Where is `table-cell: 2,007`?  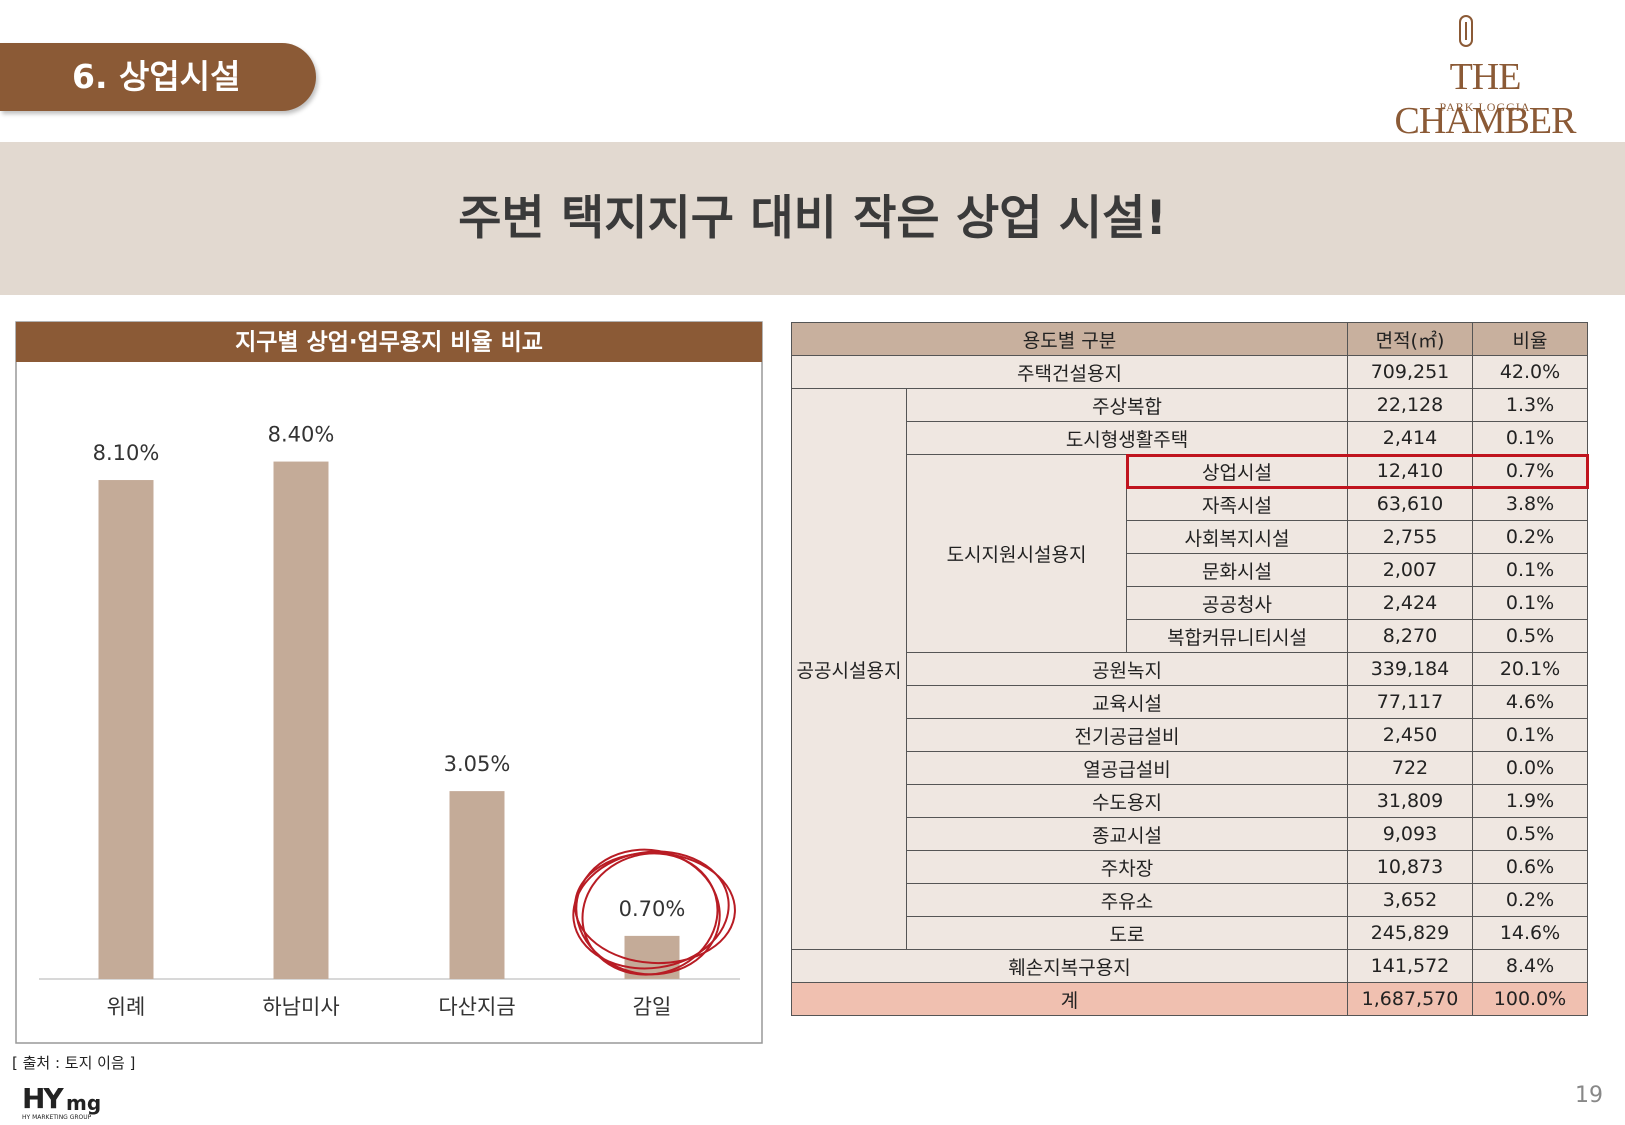
table-cell: 2,007 is located at coordinates (1410, 570).